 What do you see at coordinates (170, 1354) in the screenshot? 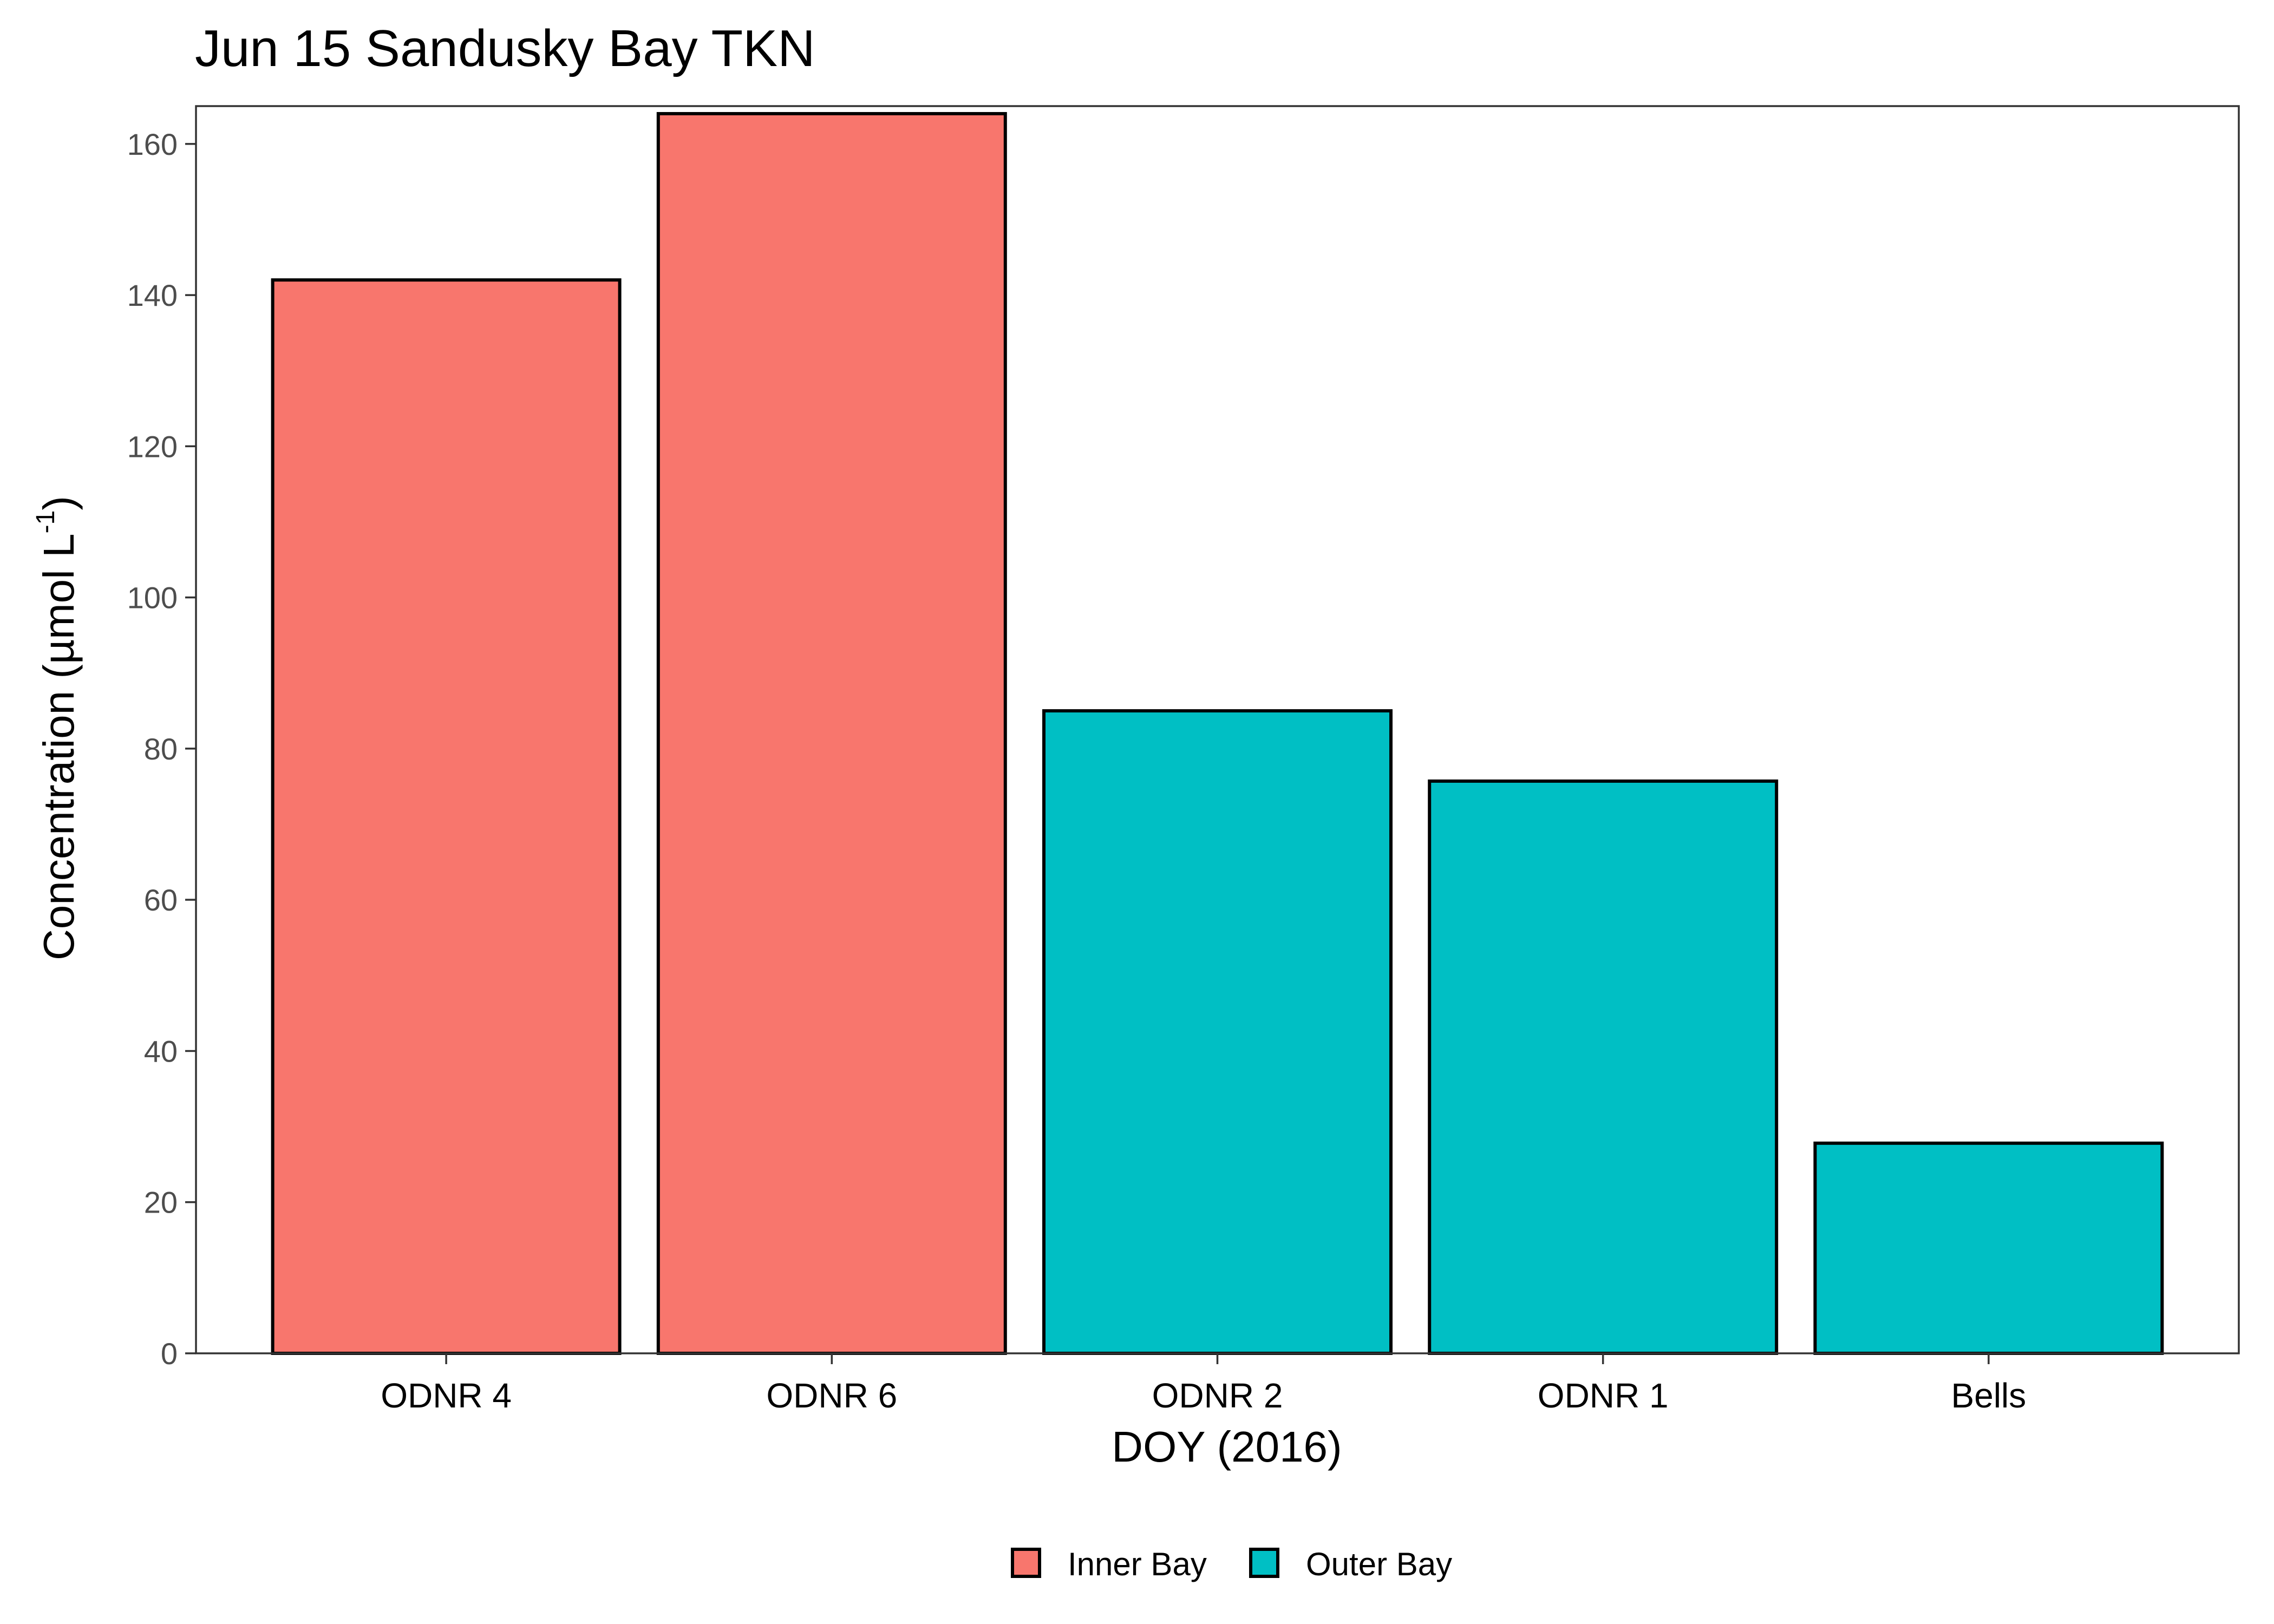
I see `y-tick-label: 0` at bounding box center [170, 1354].